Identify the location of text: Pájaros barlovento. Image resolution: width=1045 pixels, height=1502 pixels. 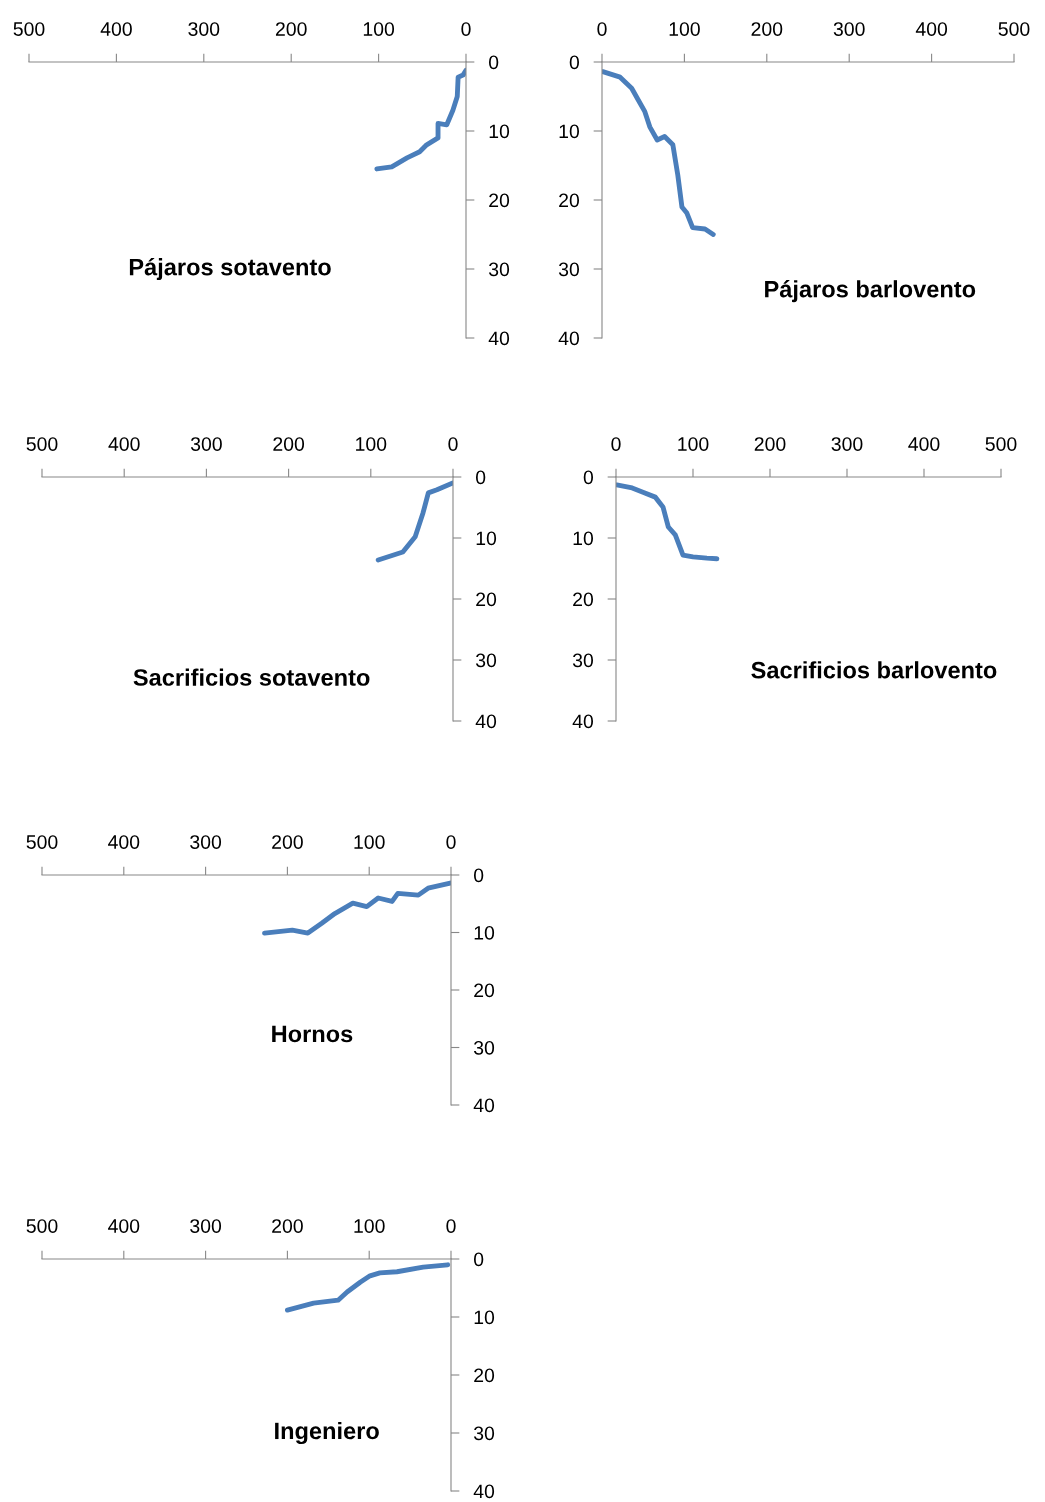
(870, 291).